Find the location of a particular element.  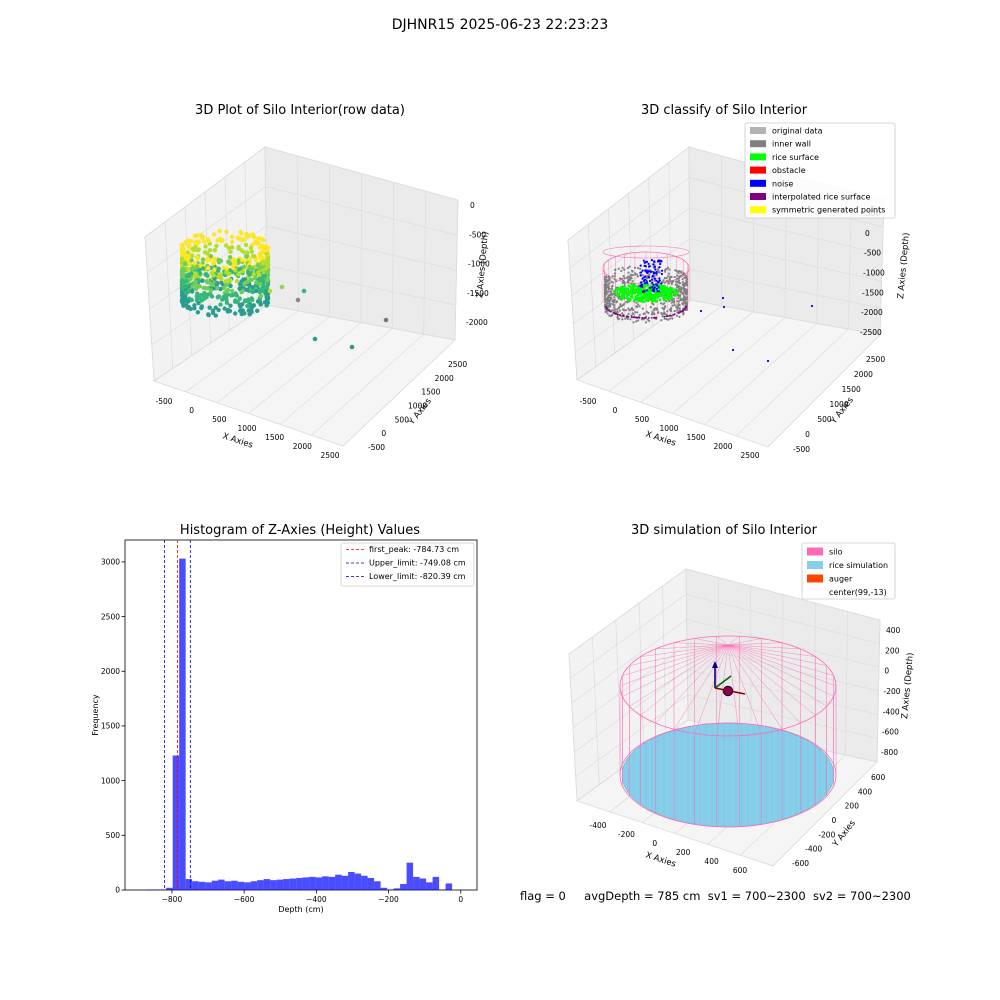

sim-x-axis-label: X Axies is located at coordinates (660, 859).